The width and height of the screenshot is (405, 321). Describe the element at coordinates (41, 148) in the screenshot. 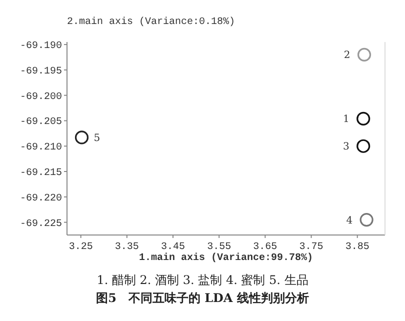

I see `y-tick-label: -69.210` at that location.